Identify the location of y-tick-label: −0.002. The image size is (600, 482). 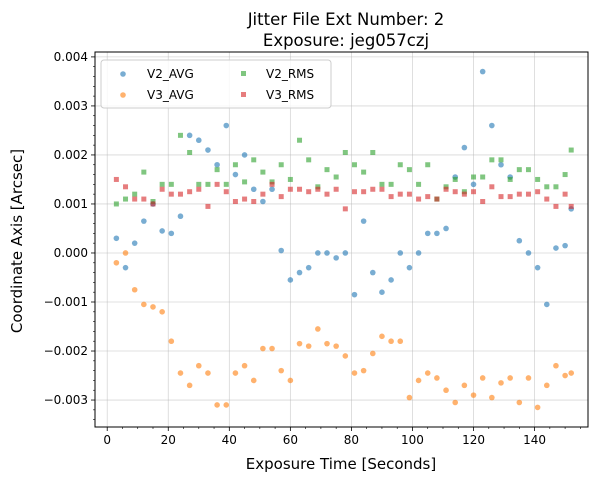
(66, 351).